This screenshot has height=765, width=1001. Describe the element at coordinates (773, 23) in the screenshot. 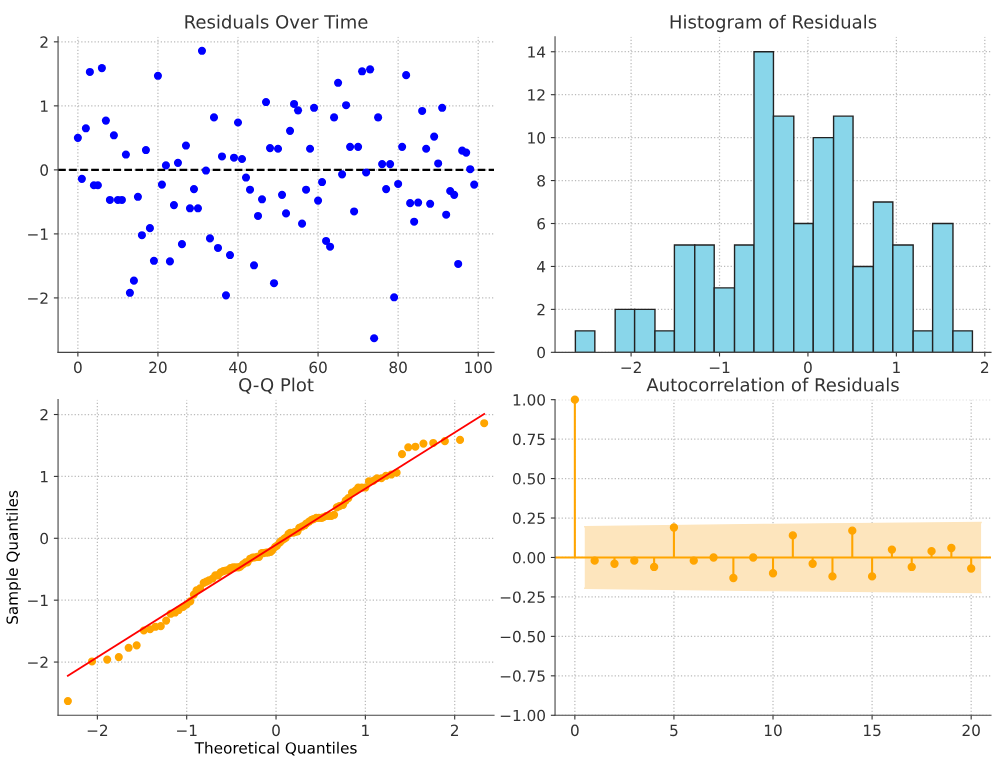

I see `chart-title: Histogram of Residuals` at that location.